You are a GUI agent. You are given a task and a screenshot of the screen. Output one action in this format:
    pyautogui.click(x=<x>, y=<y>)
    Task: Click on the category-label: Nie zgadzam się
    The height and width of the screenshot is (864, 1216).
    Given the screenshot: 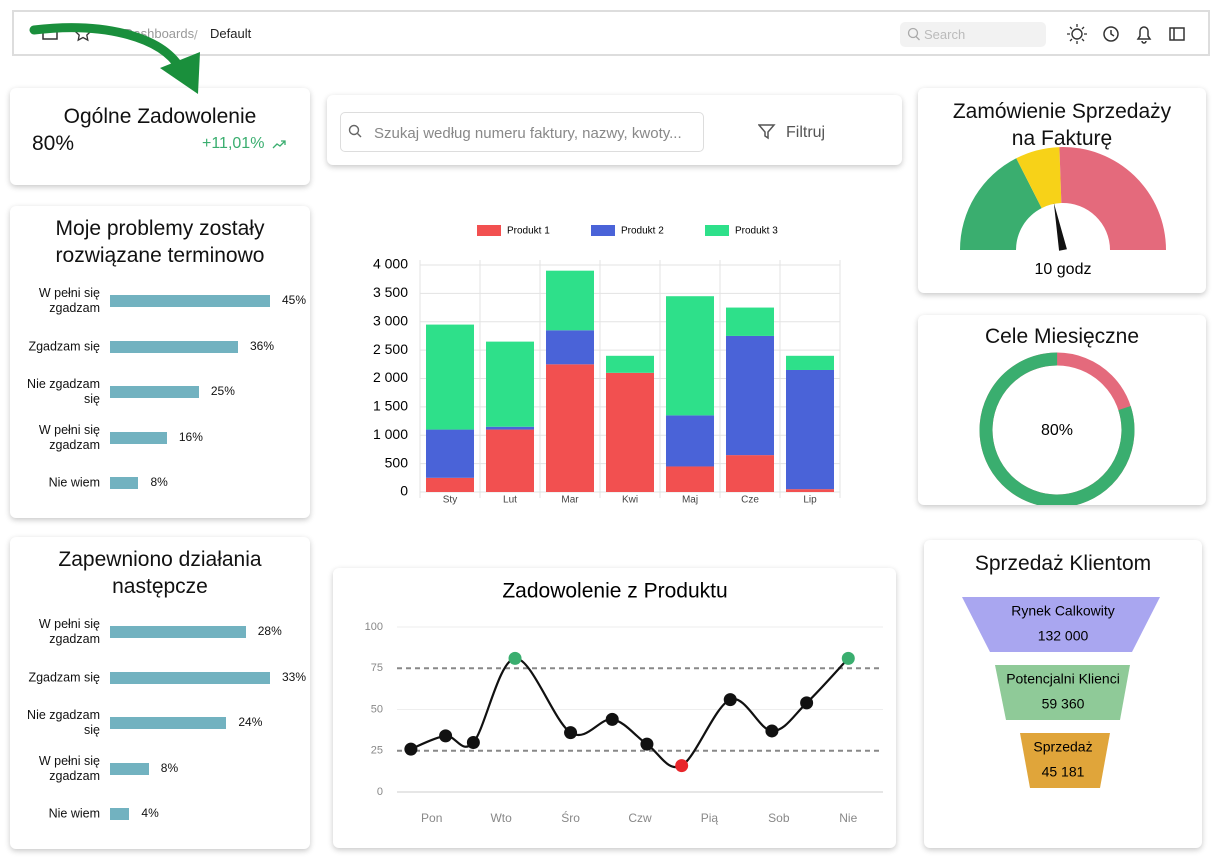 What is the action you would take?
    pyautogui.click(x=63, y=722)
    